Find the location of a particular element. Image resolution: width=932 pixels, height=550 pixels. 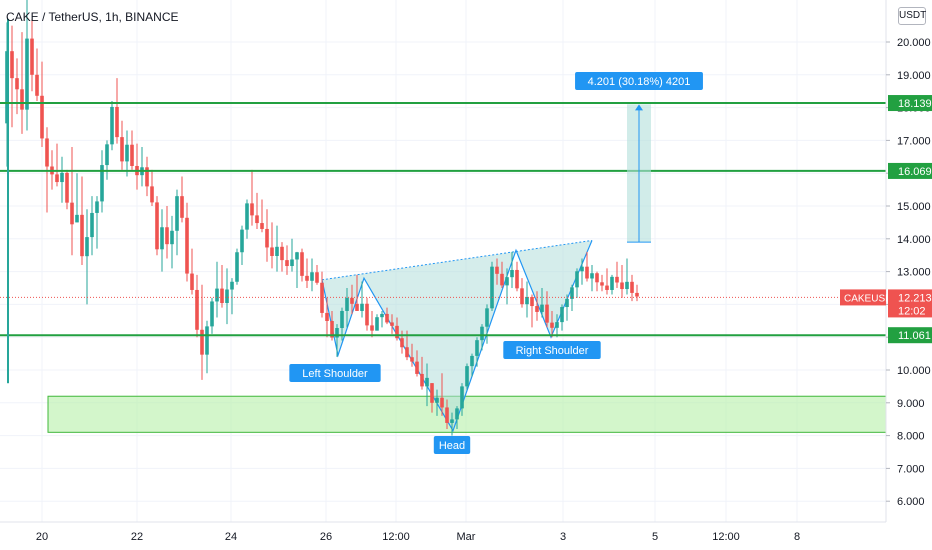

price-tick-label: 10.000 is located at coordinates (914, 371).